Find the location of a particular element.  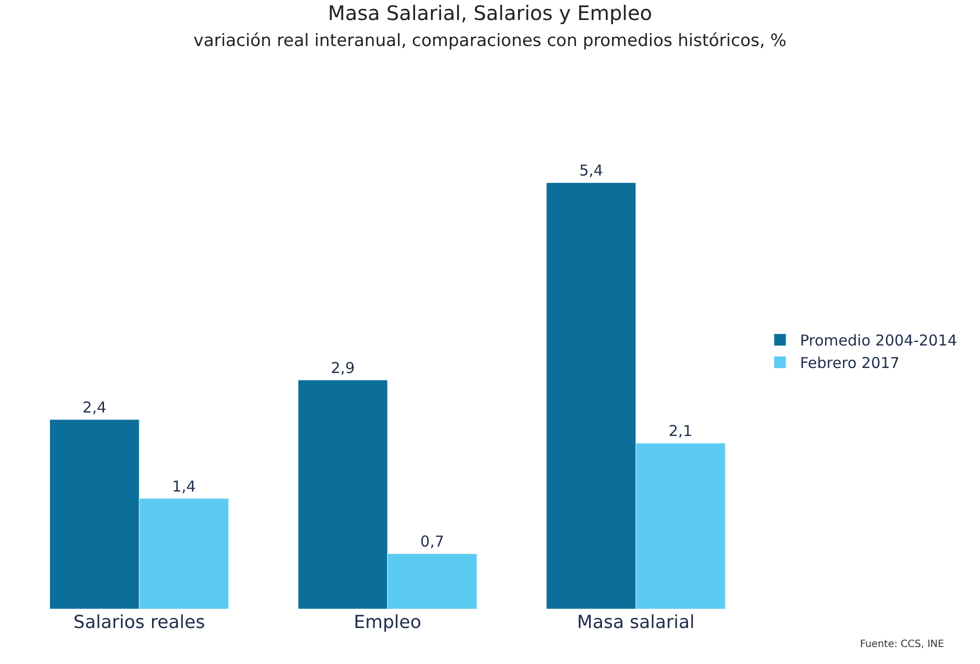

x-tick-label: Masa salarial is located at coordinates (636, 622).